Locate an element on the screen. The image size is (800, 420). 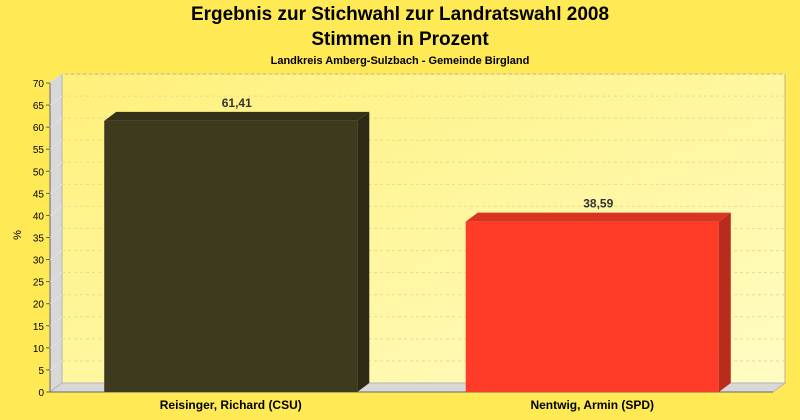
y-tick-label: 35 is located at coordinates (39, 239).